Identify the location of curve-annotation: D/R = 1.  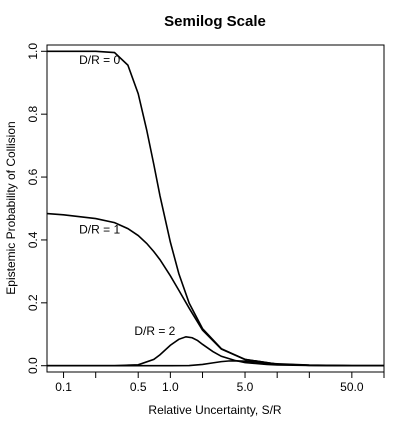
(99, 230).